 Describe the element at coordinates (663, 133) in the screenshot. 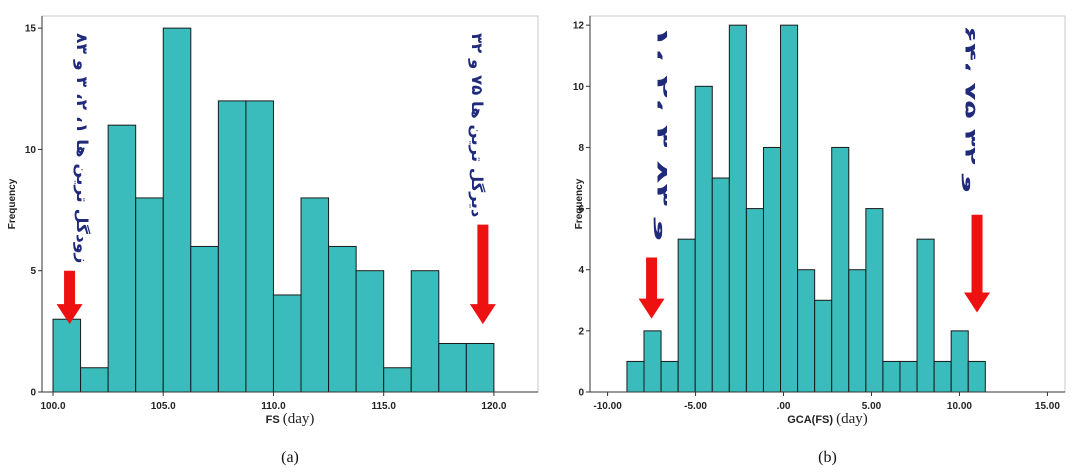

I see `annotation-text: ۱، ۲، ۳ و ۸۳` at that location.